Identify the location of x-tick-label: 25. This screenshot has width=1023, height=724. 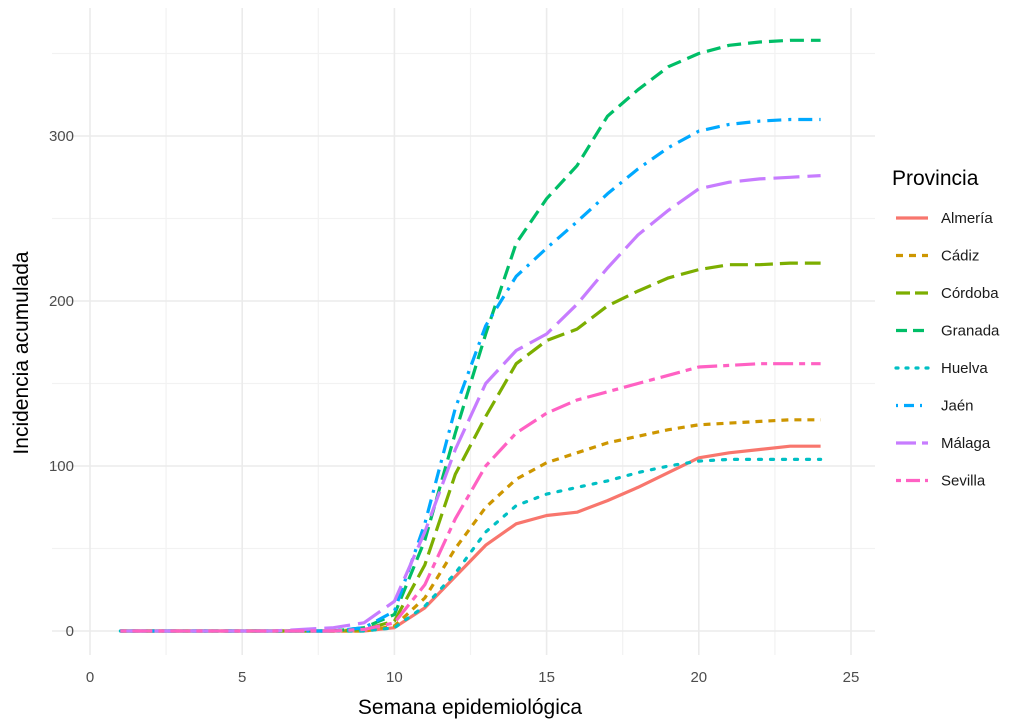
(851, 677).